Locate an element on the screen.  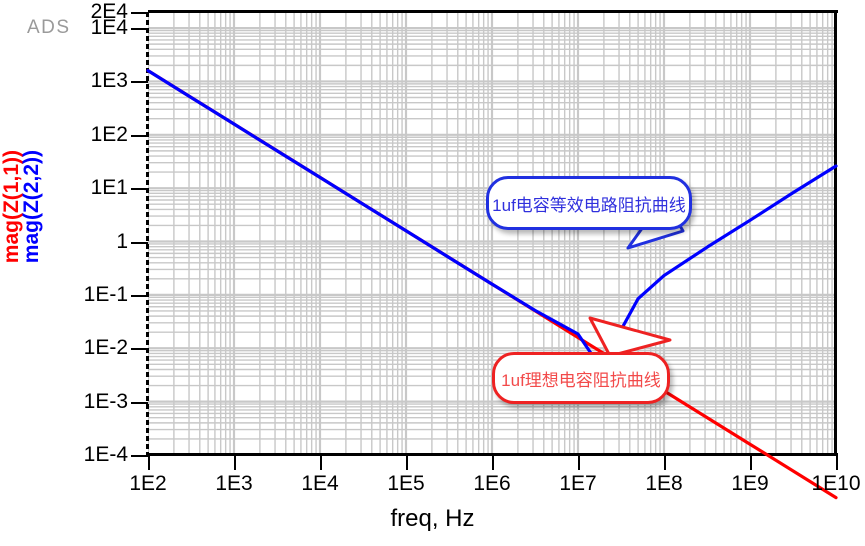
axis-bottom-border is located at coordinates (493, 454).